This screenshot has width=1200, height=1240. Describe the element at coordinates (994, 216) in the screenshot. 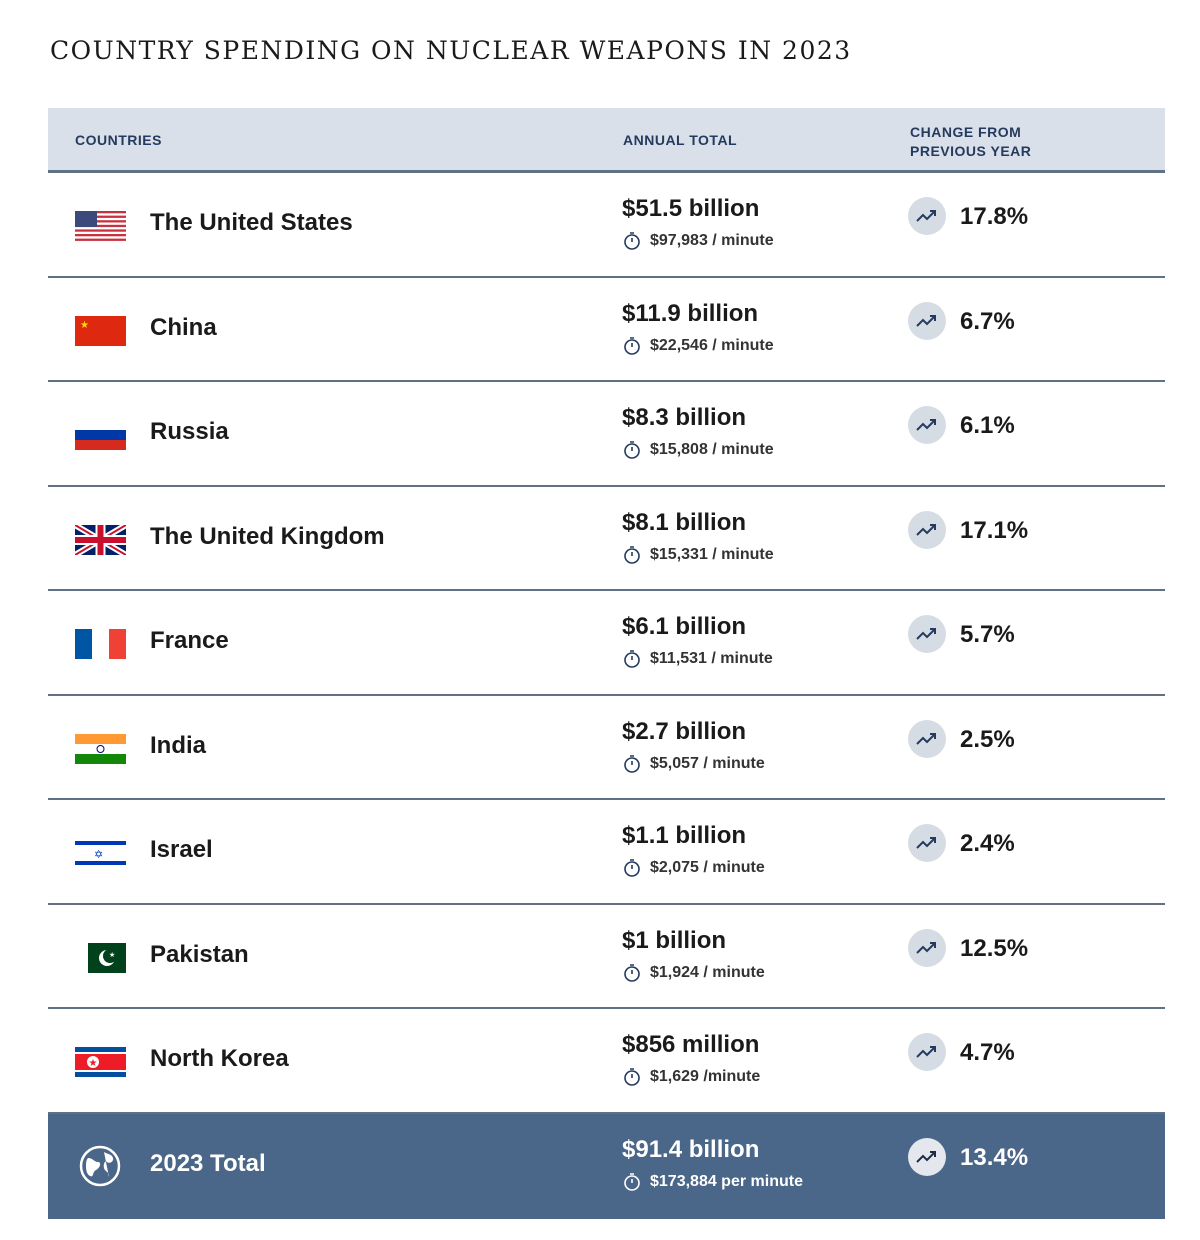

I see `change-percent: 17.8%` at that location.